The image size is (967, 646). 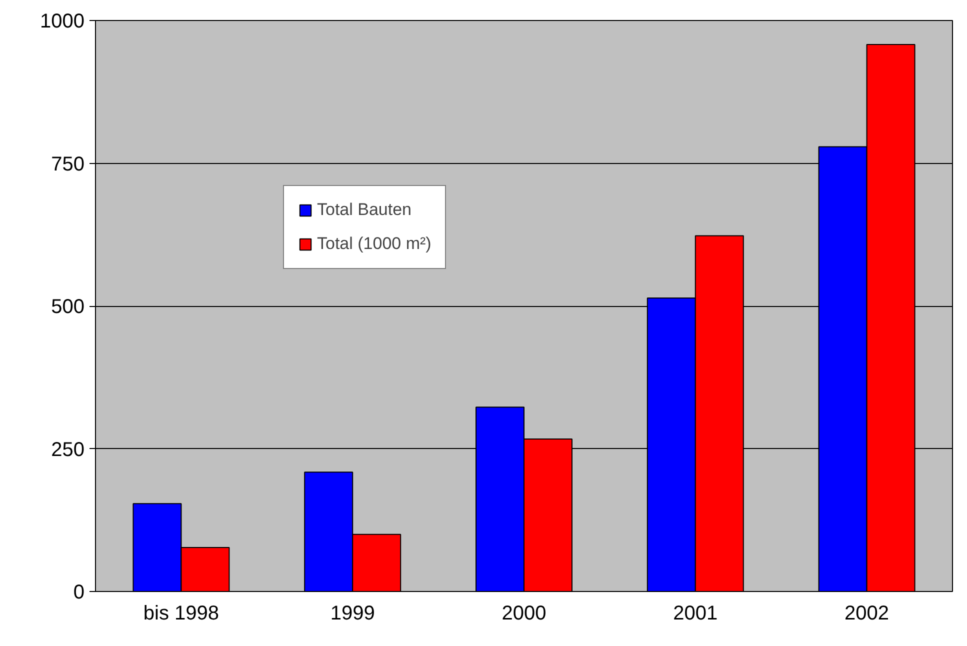 I want to click on y-tick-label: 250, so click(x=68, y=449).